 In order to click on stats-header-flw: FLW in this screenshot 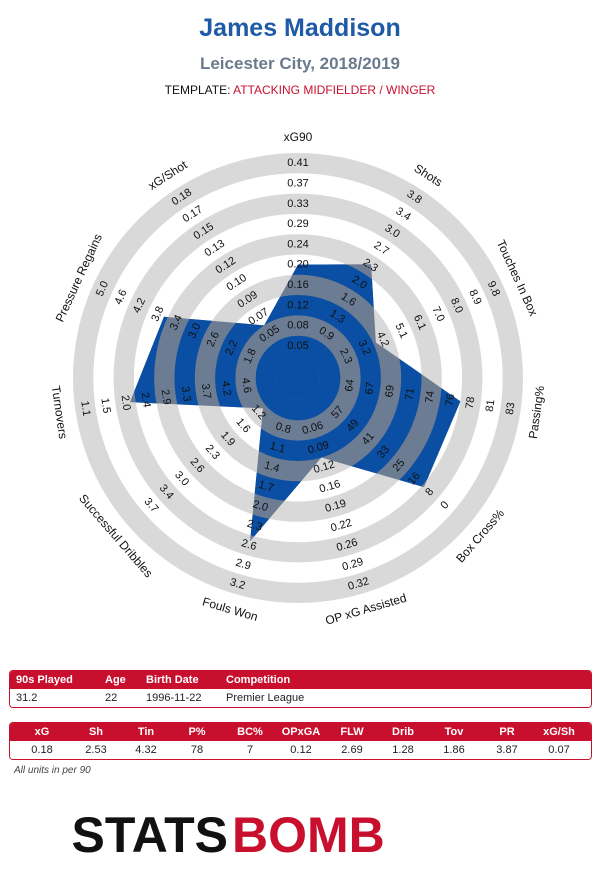, I will do `click(352, 732)`.